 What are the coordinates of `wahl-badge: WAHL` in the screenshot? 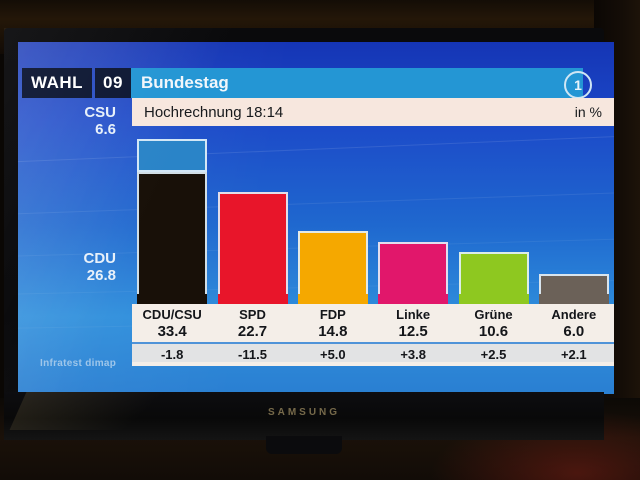 It's located at (57, 83).